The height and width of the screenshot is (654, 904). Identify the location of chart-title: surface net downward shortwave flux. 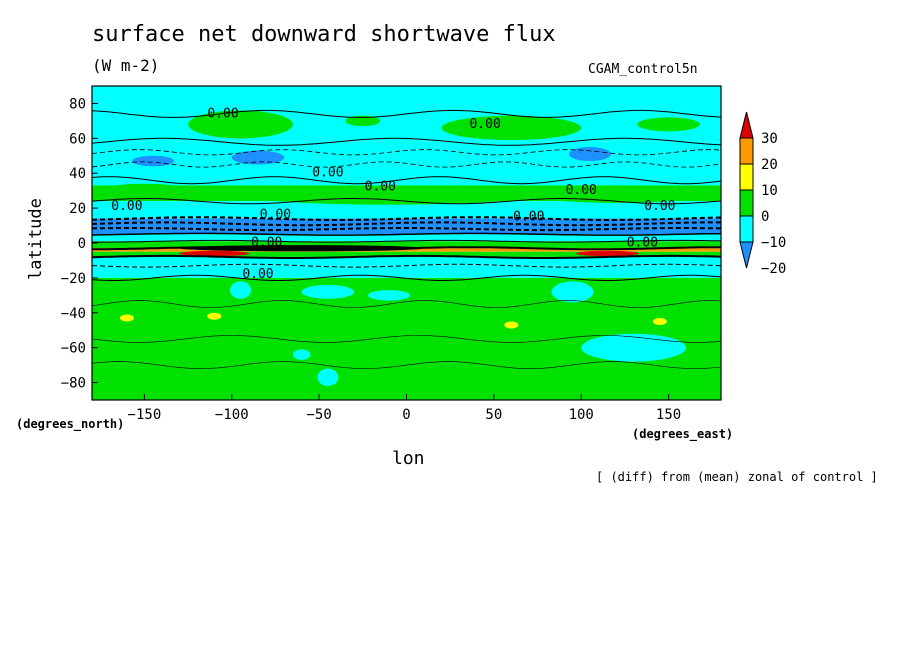
(324, 34).